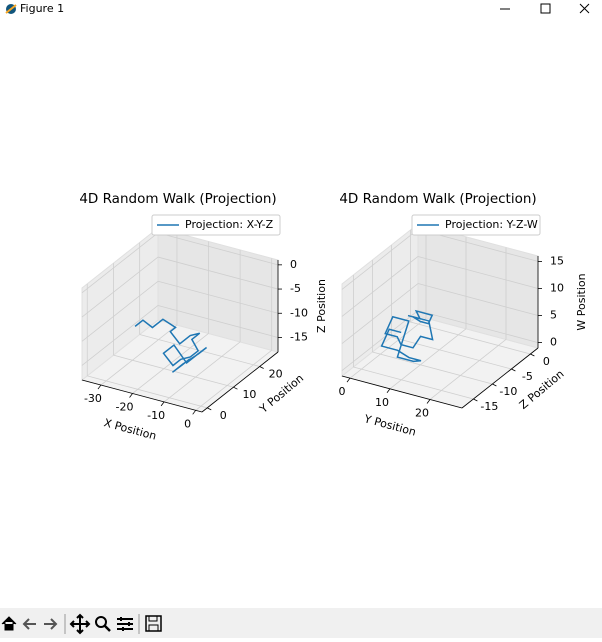 This screenshot has width=602, height=642. Describe the element at coordinates (508, 391) in the screenshot. I see `y-tick-label: -10` at that location.